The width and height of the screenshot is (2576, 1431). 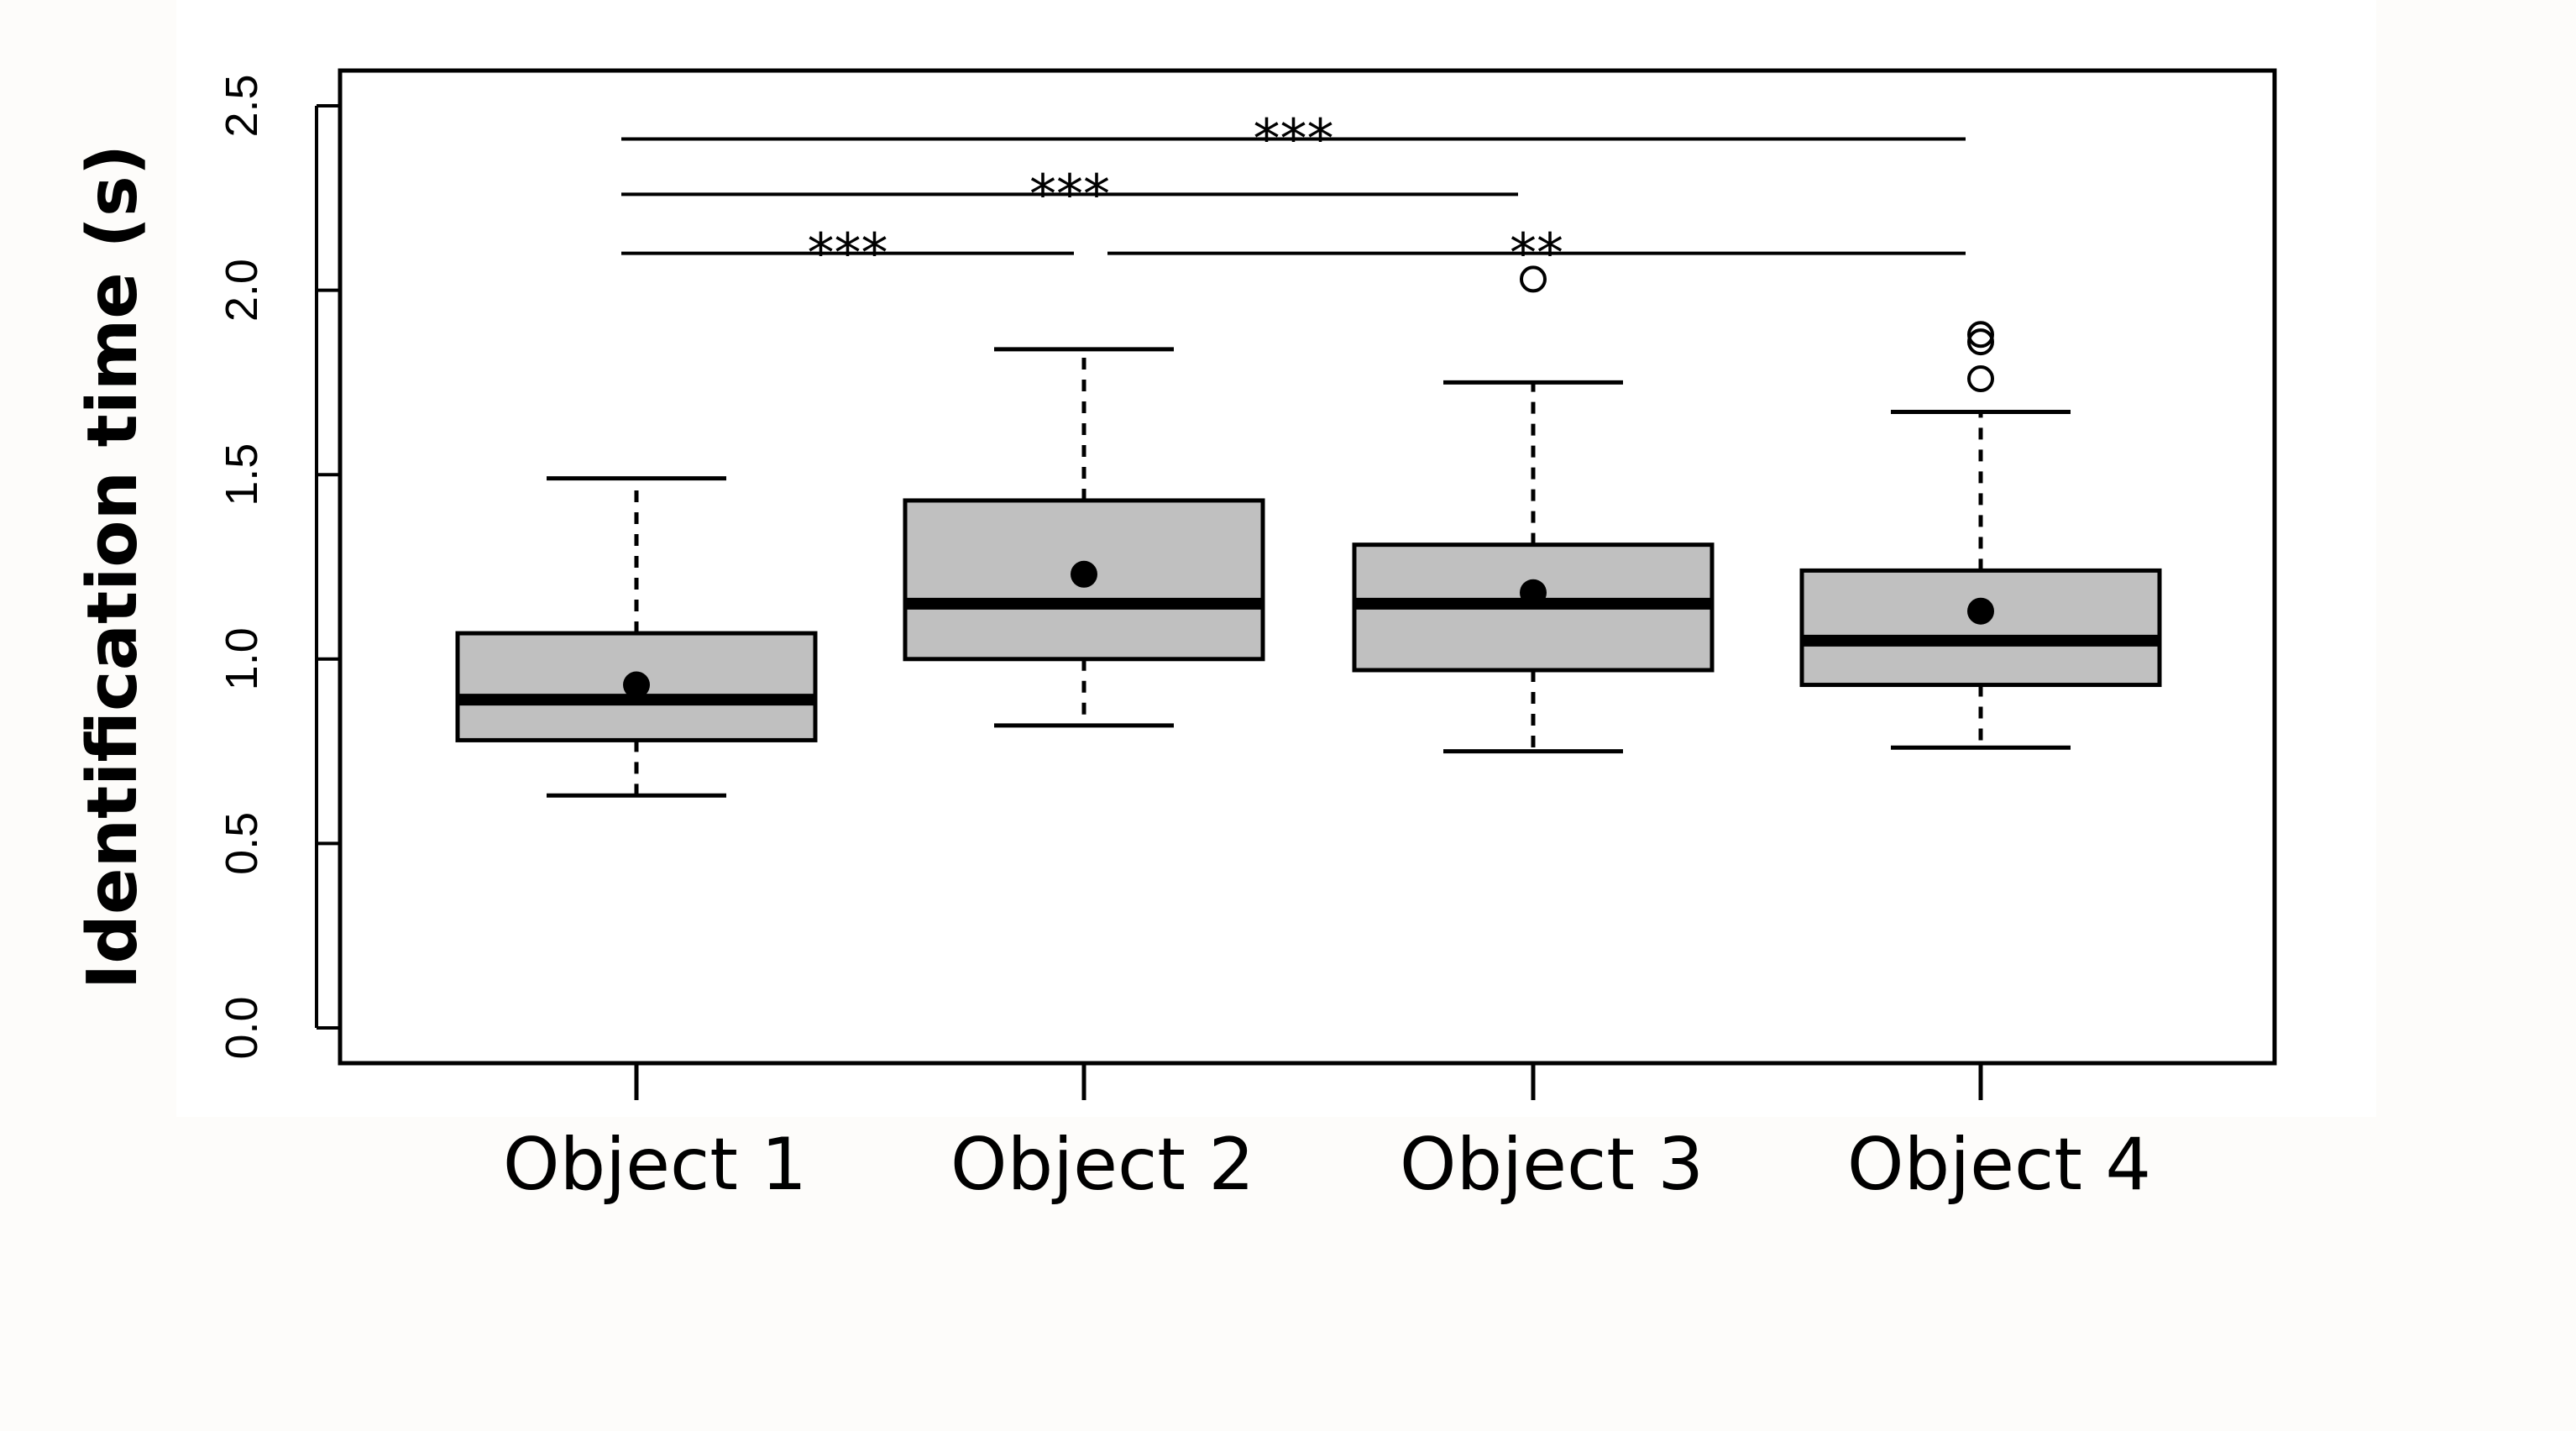 What do you see at coordinates (1327, 1135) in the screenshot?
I see `x-axis: Object 1 Object 2 Object 3 Object 4` at bounding box center [1327, 1135].